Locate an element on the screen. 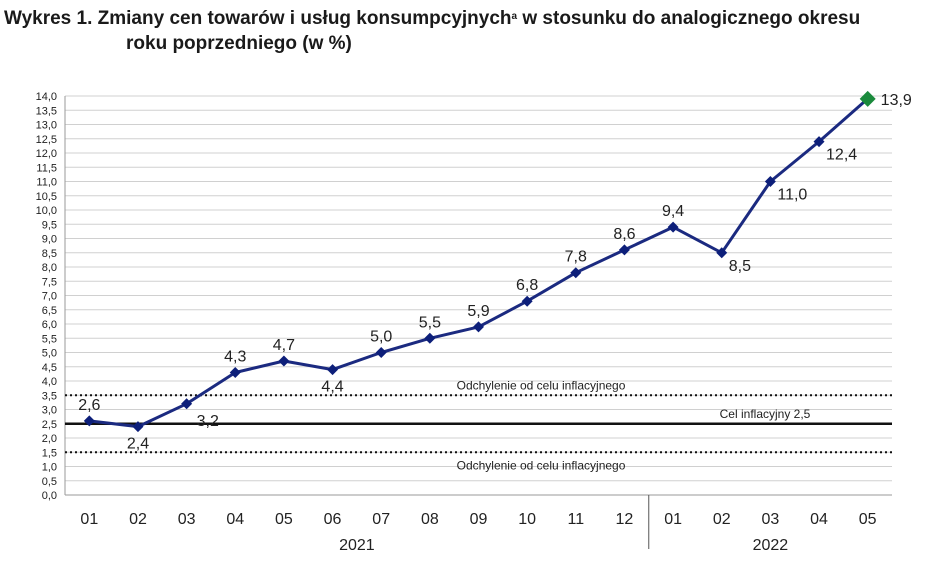 This screenshot has width=941, height=563. y-tick-label: 5,0 is located at coordinates (49, 354).